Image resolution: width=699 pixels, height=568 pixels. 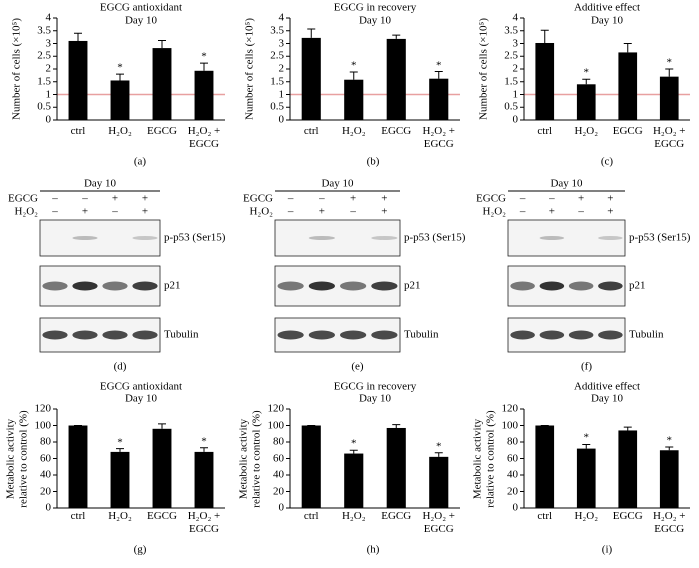 What do you see at coordinates (120, 366) in the screenshot?
I see `panel-label: (d)` at bounding box center [120, 366].